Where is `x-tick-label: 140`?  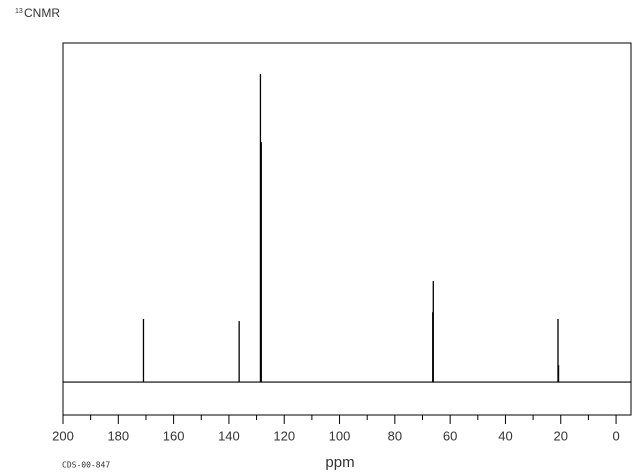
x-tick-label: 140 is located at coordinates (229, 435).